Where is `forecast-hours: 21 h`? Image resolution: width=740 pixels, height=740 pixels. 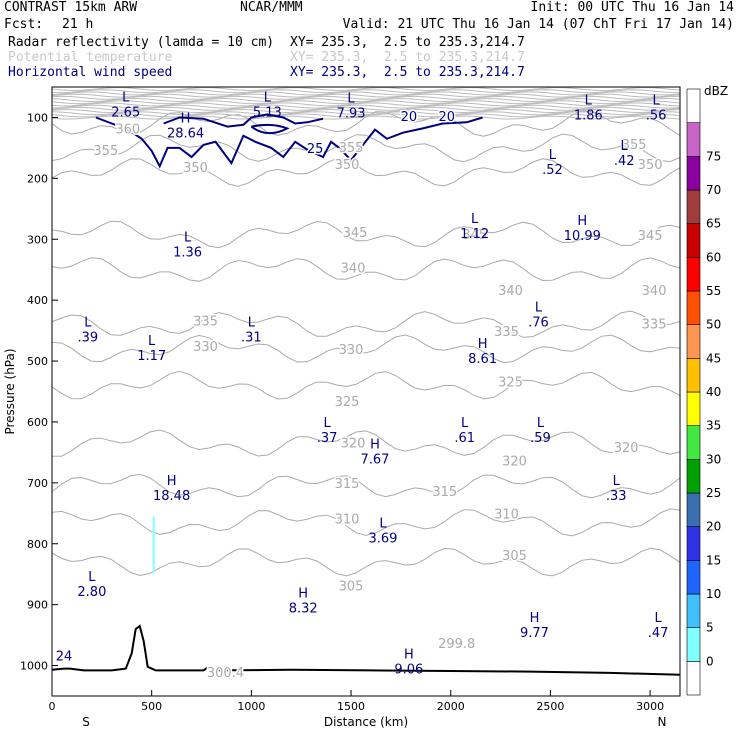 forecast-hours: 21 h is located at coordinates (78, 24).